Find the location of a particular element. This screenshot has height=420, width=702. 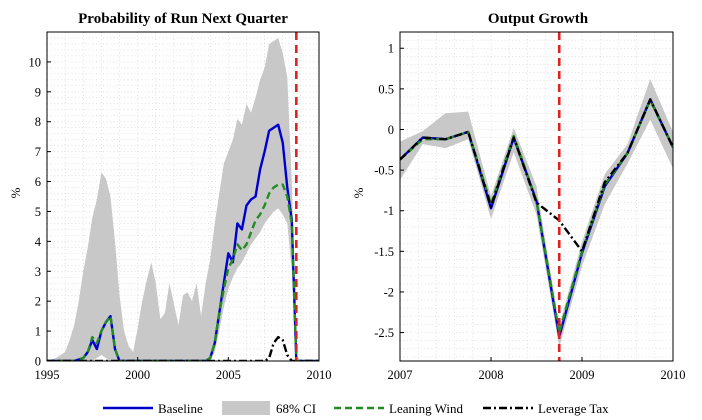

y-tick-label: 2 is located at coordinates (38, 302).